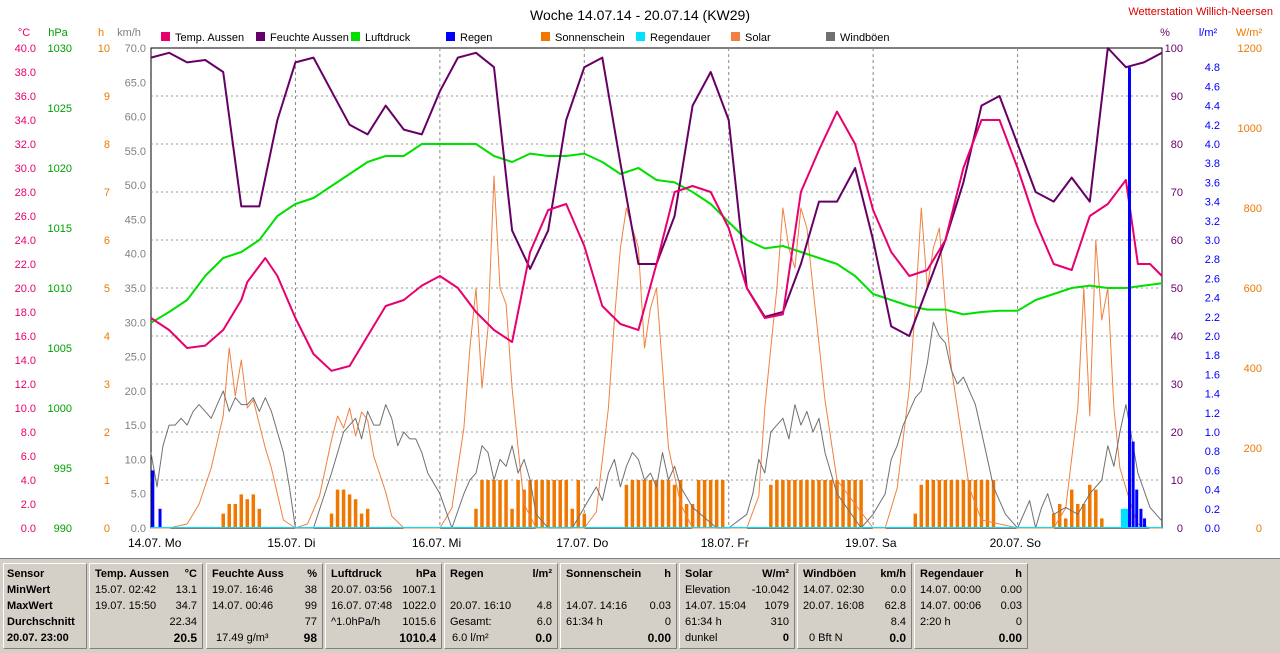 The width and height of the screenshot is (1280, 653). Describe the element at coordinates (291, 543) in the screenshot. I see `x-tick-label: 15.07. Di` at that location.